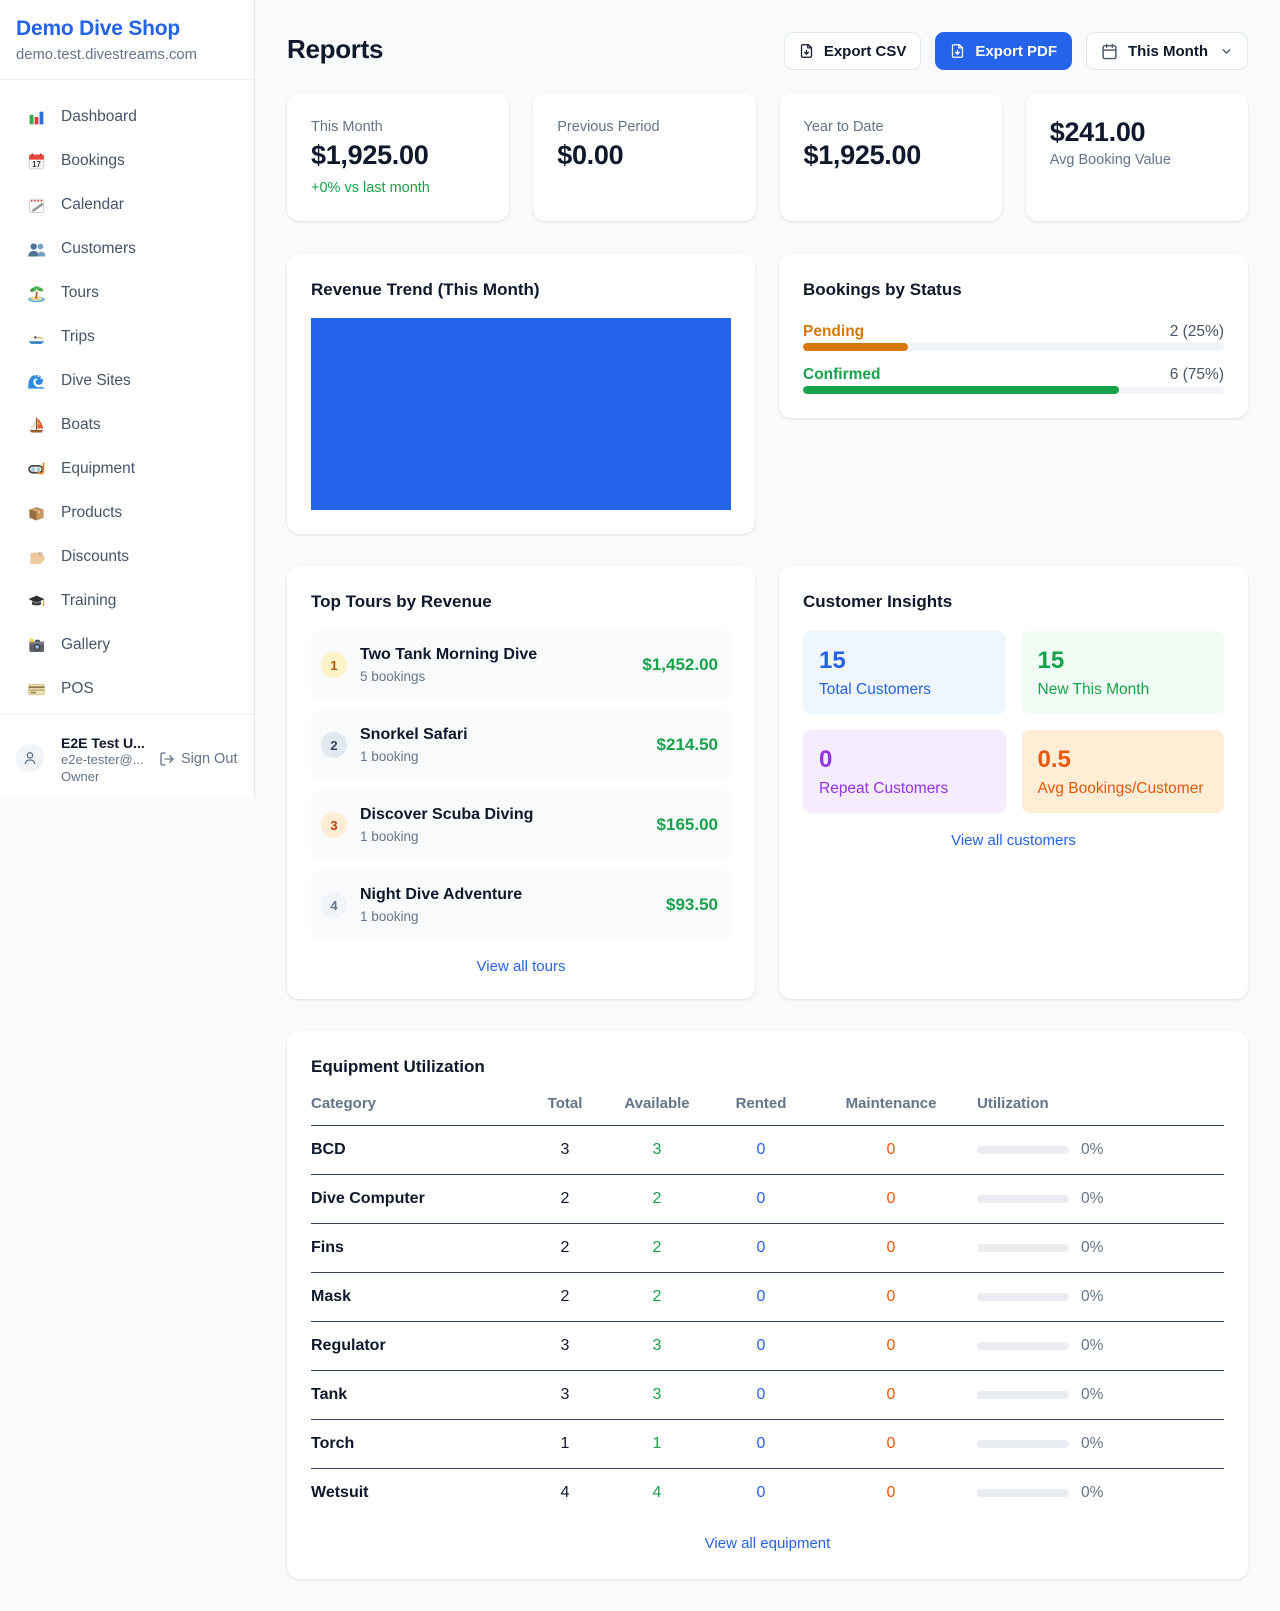  I want to click on svg-text: 17, so click(36, 163).